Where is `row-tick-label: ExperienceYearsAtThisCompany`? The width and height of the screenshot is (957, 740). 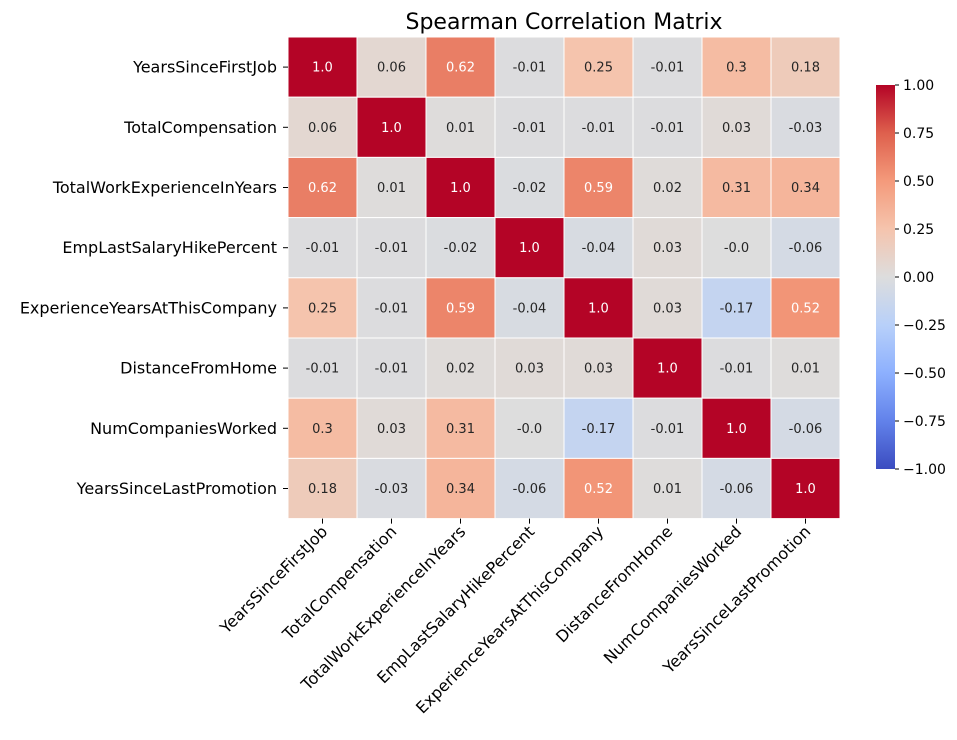
row-tick-label: ExperienceYearsAtThisCompany is located at coordinates (148, 307).